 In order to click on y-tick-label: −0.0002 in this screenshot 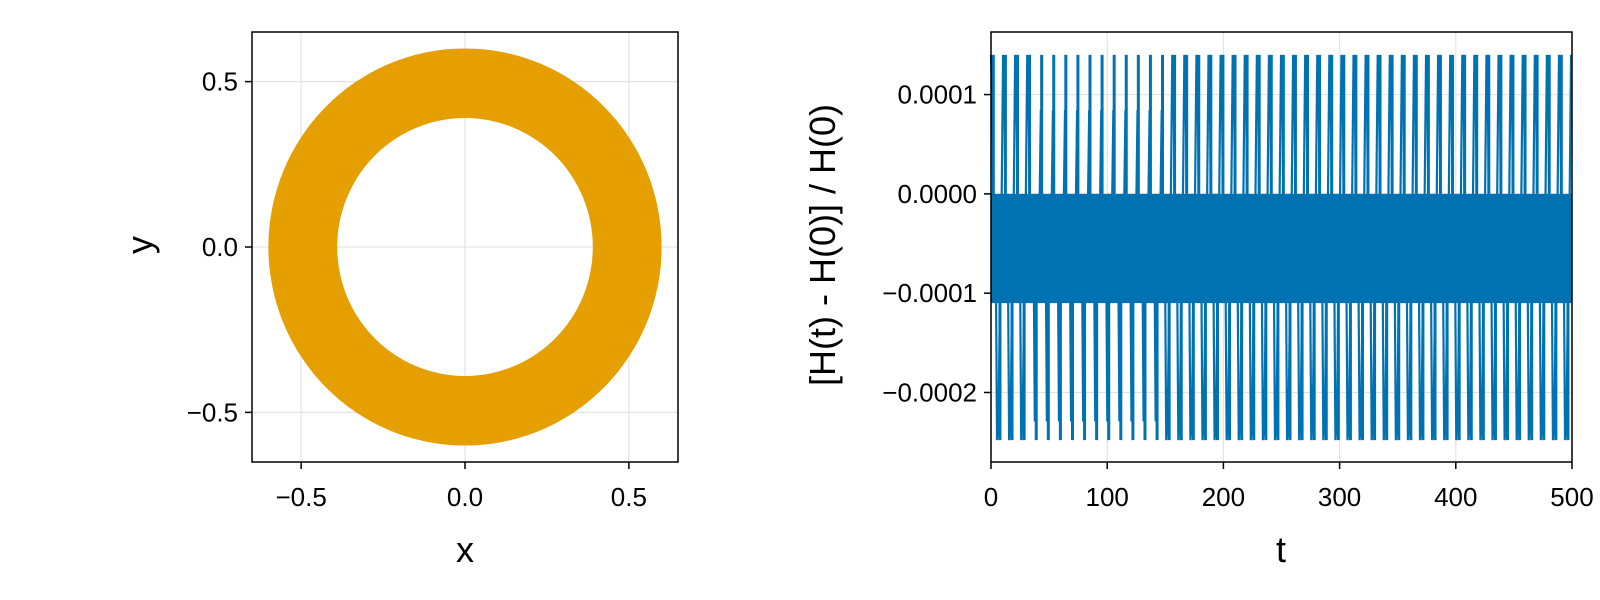, I will do `click(929, 392)`.